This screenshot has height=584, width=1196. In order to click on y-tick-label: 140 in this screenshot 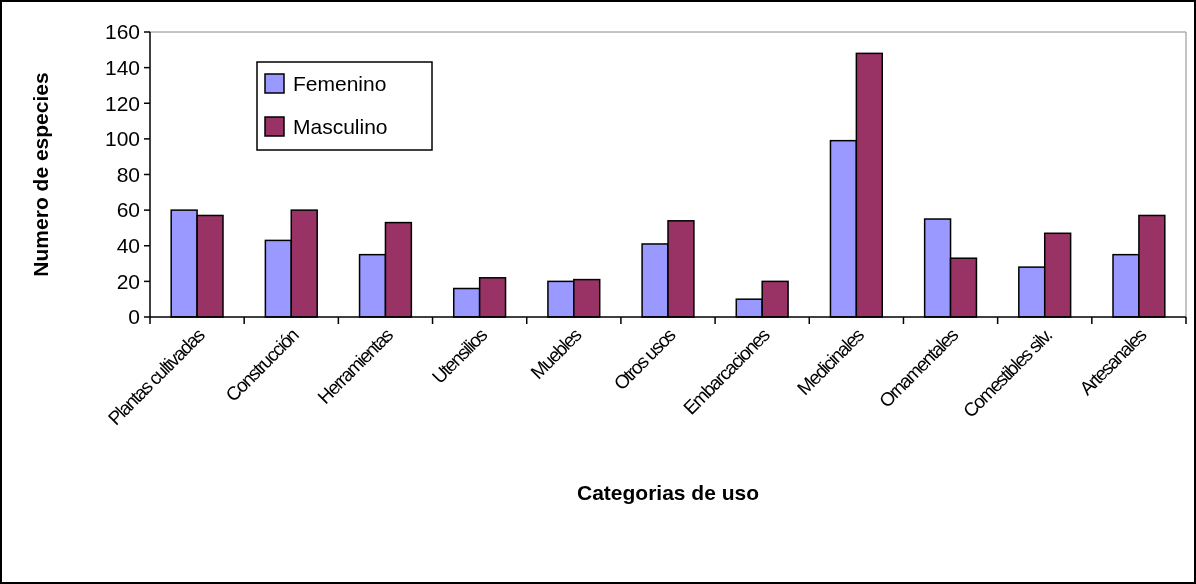, I will do `click(122, 67)`.